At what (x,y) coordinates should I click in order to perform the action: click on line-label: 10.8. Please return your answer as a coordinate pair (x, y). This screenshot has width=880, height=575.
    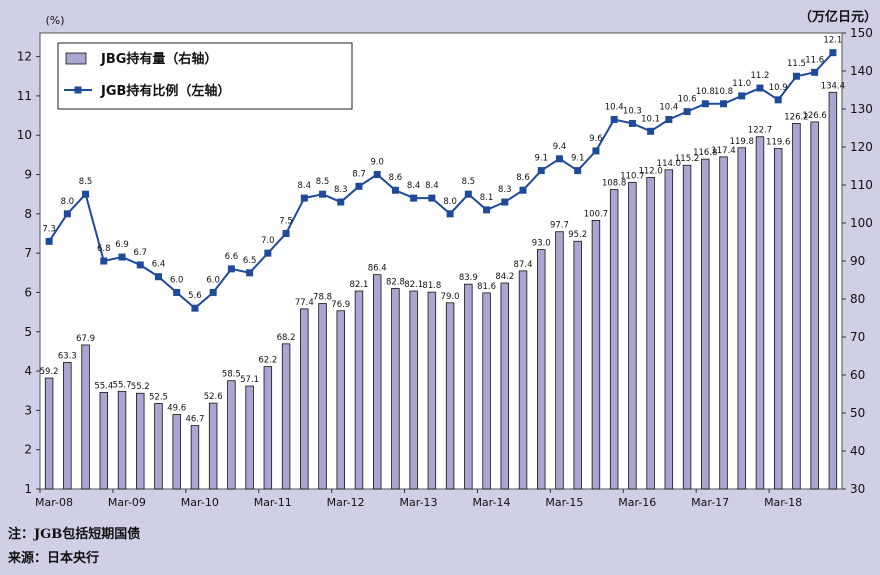
    Looking at the image, I should click on (723, 92).